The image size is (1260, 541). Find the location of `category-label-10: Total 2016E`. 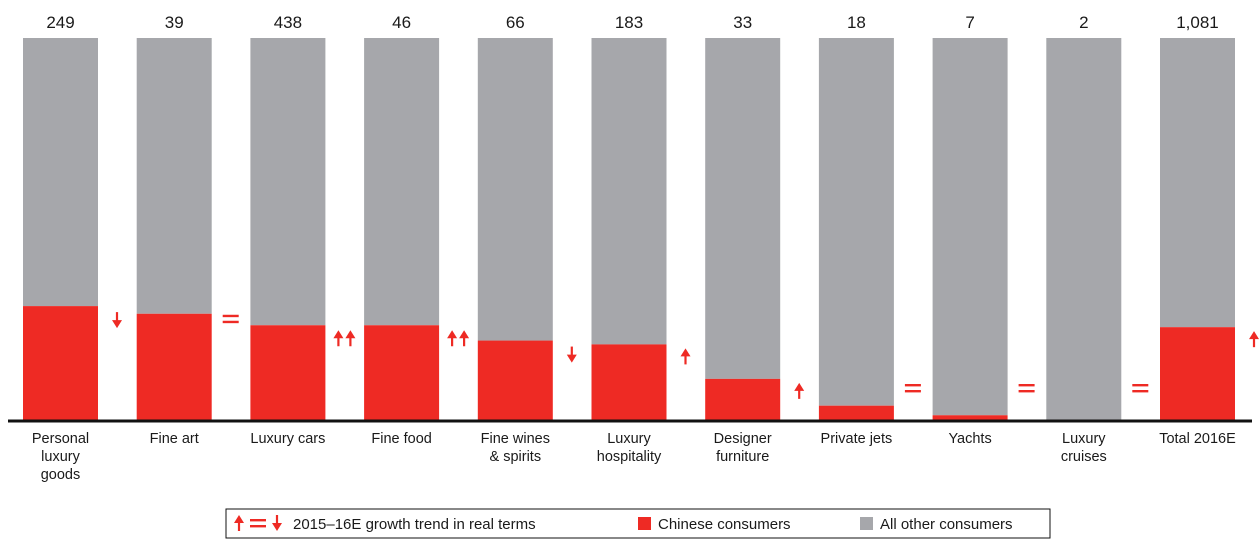

category-label-10: Total 2016E is located at coordinates (1197, 439).